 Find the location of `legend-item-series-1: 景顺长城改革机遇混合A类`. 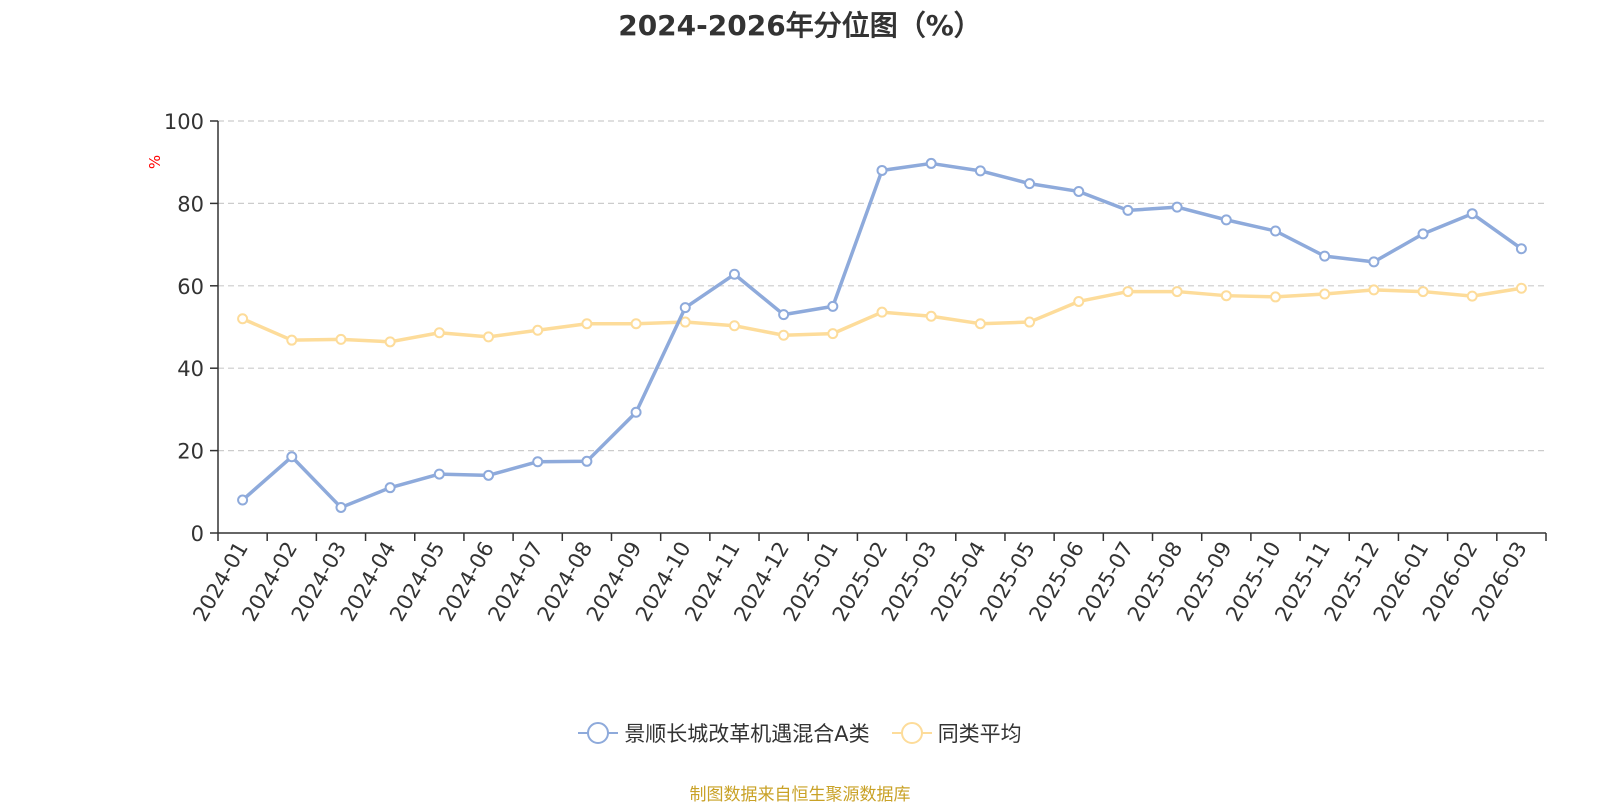

legend-item-series-1: 景顺长城改革机遇混合A类 is located at coordinates (724, 733).